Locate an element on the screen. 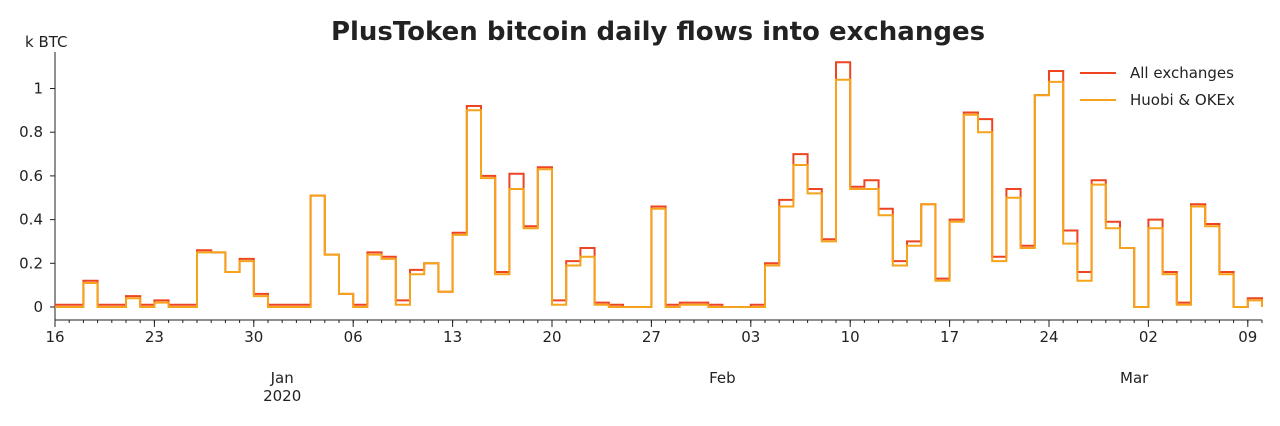 The height and width of the screenshot is (426, 1280). y-tick-label: 0.8 is located at coordinates (31, 132).